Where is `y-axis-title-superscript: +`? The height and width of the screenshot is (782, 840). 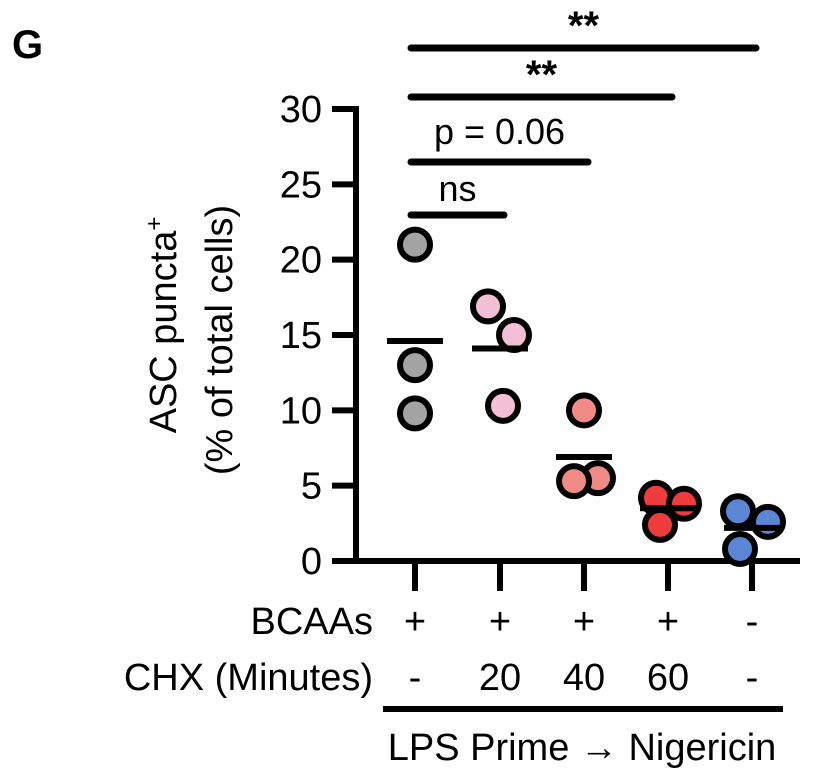 y-axis-title-superscript: + is located at coordinates (154, 224).